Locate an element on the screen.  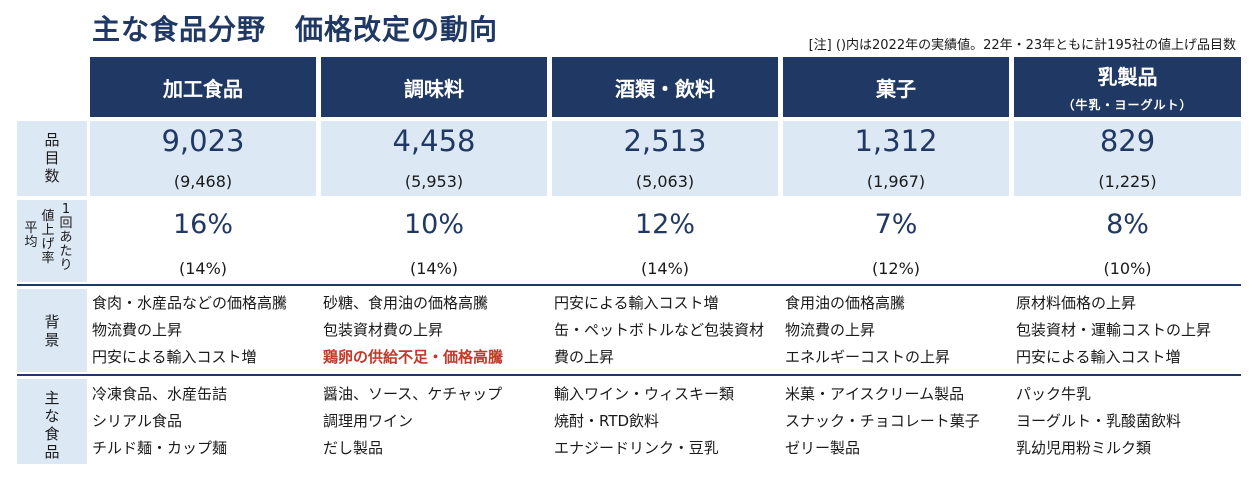
items-count: 4,458 is located at coordinates (434, 141).